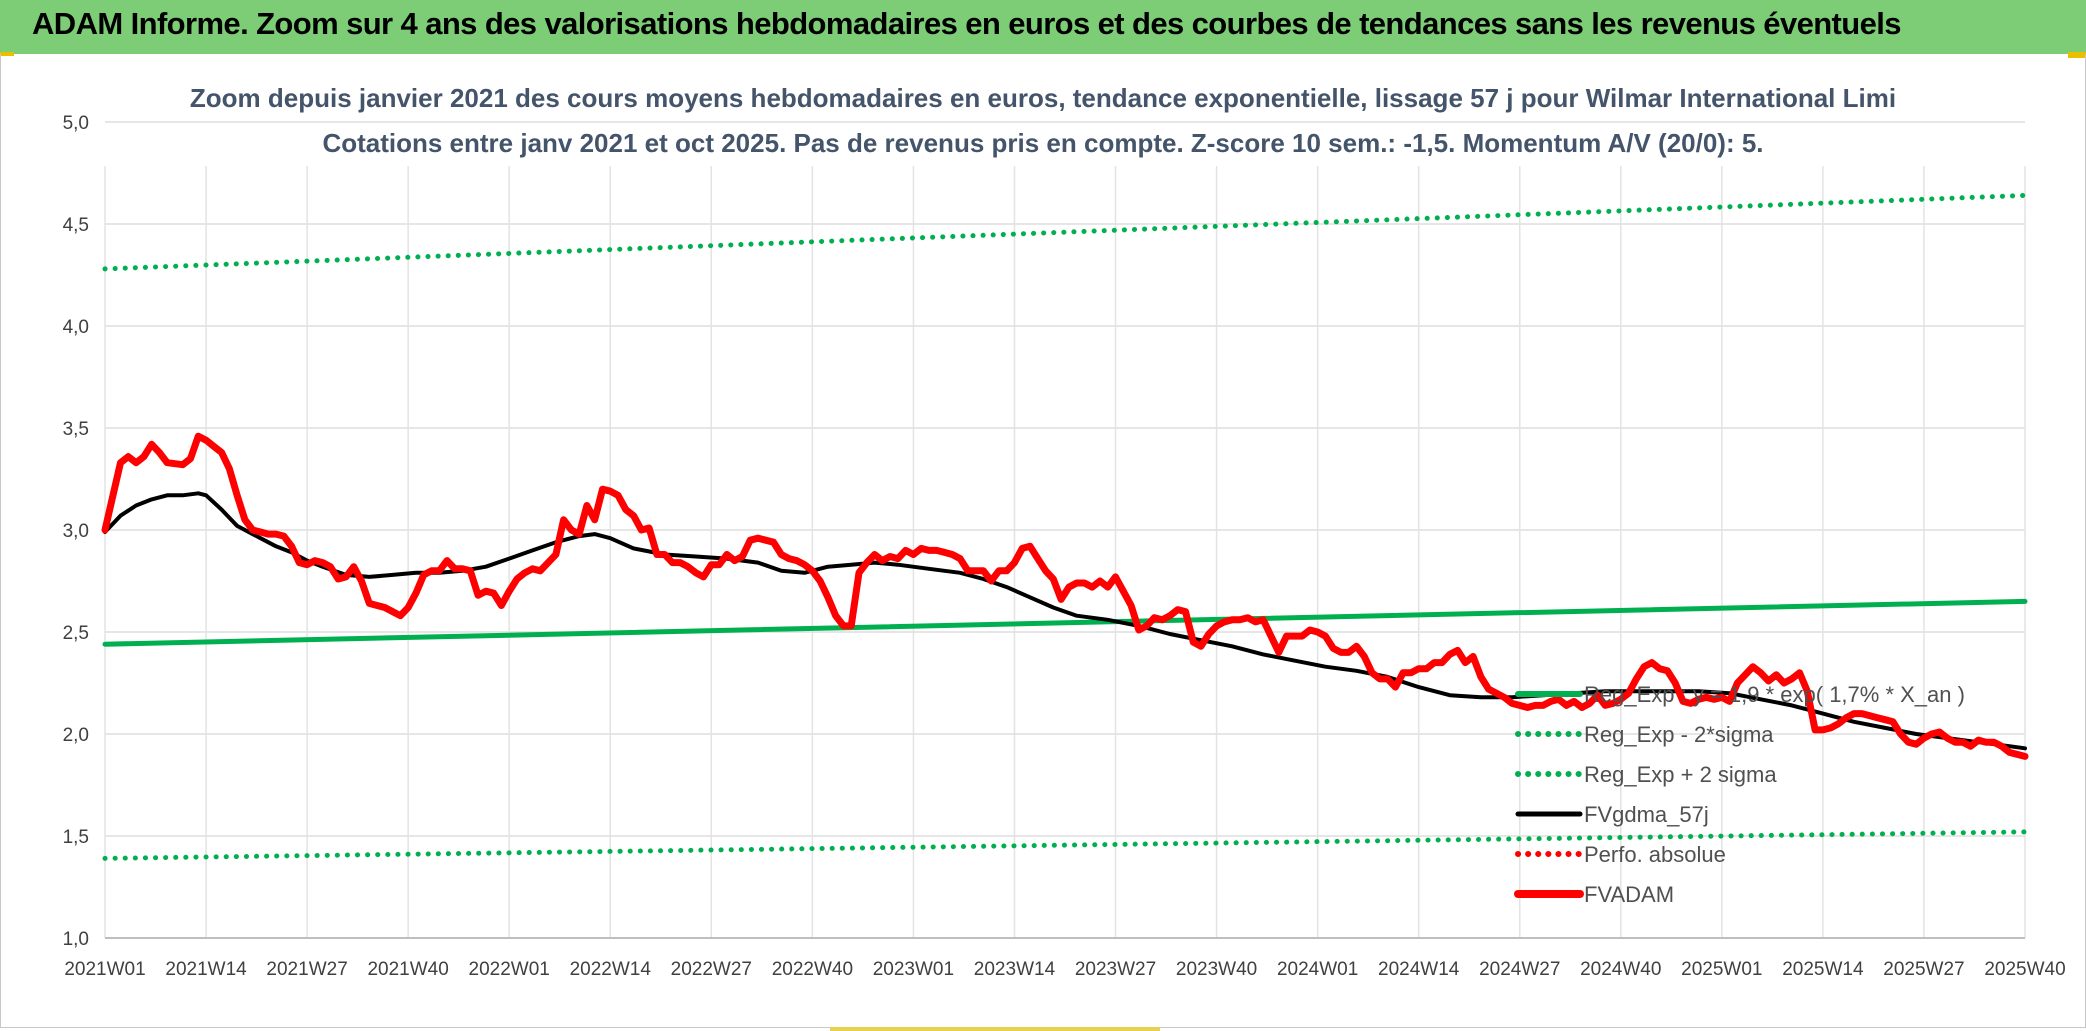 The height and width of the screenshot is (1031, 2086). What do you see at coordinates (7, 54) in the screenshot?
I see `corner-marker-left` at bounding box center [7, 54].